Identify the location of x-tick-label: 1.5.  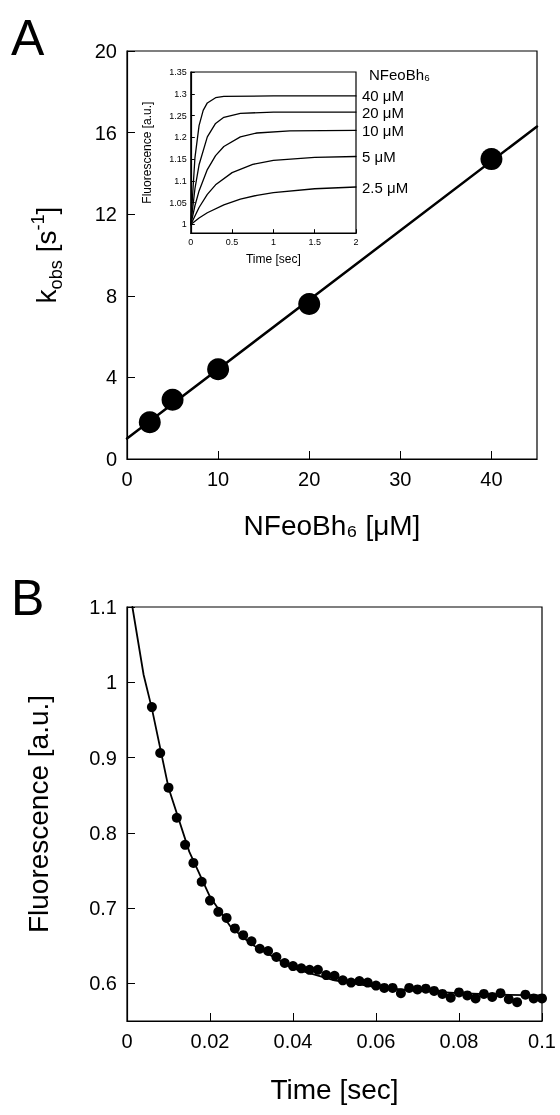
(314, 241).